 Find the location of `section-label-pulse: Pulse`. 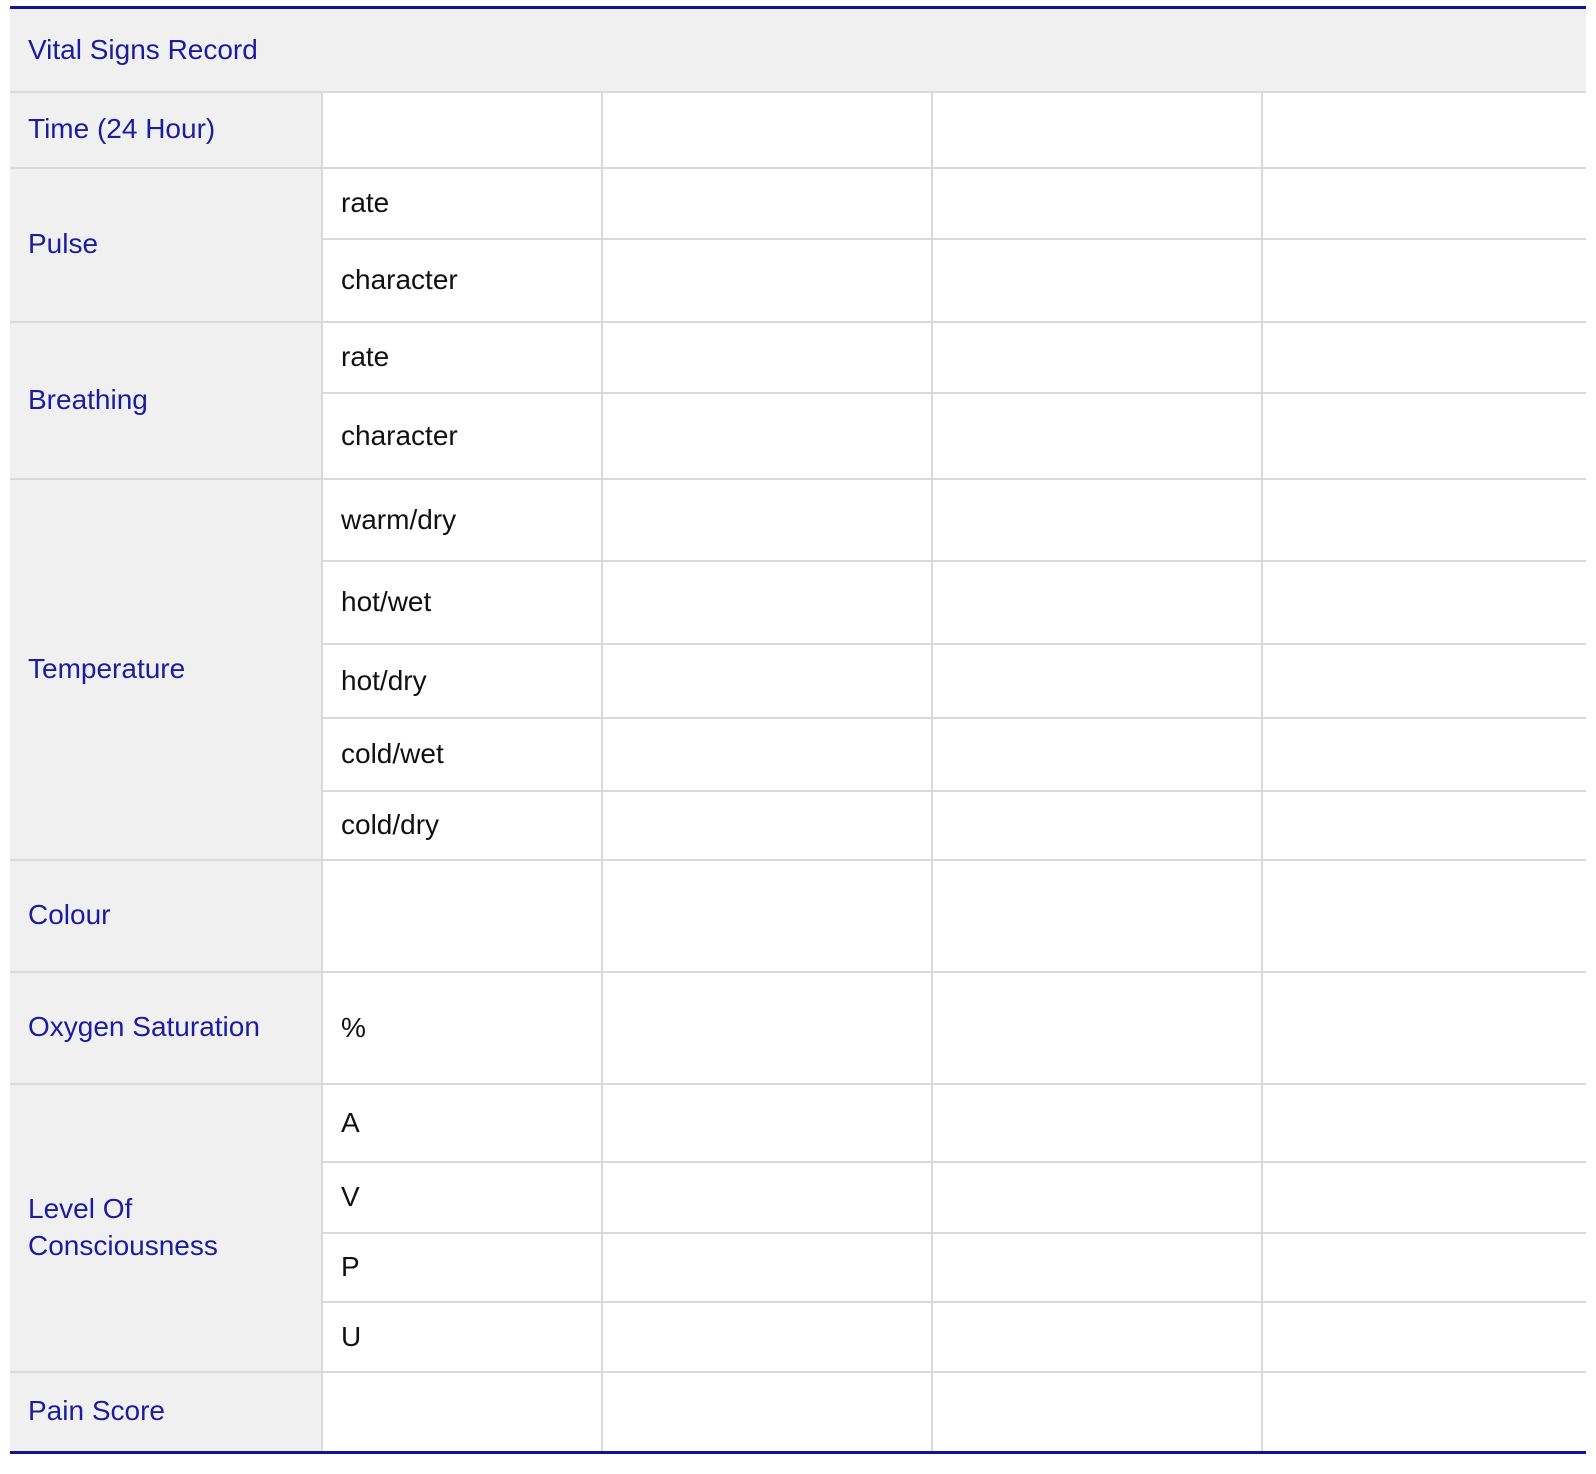

section-label-pulse: Pulse is located at coordinates (166, 245).